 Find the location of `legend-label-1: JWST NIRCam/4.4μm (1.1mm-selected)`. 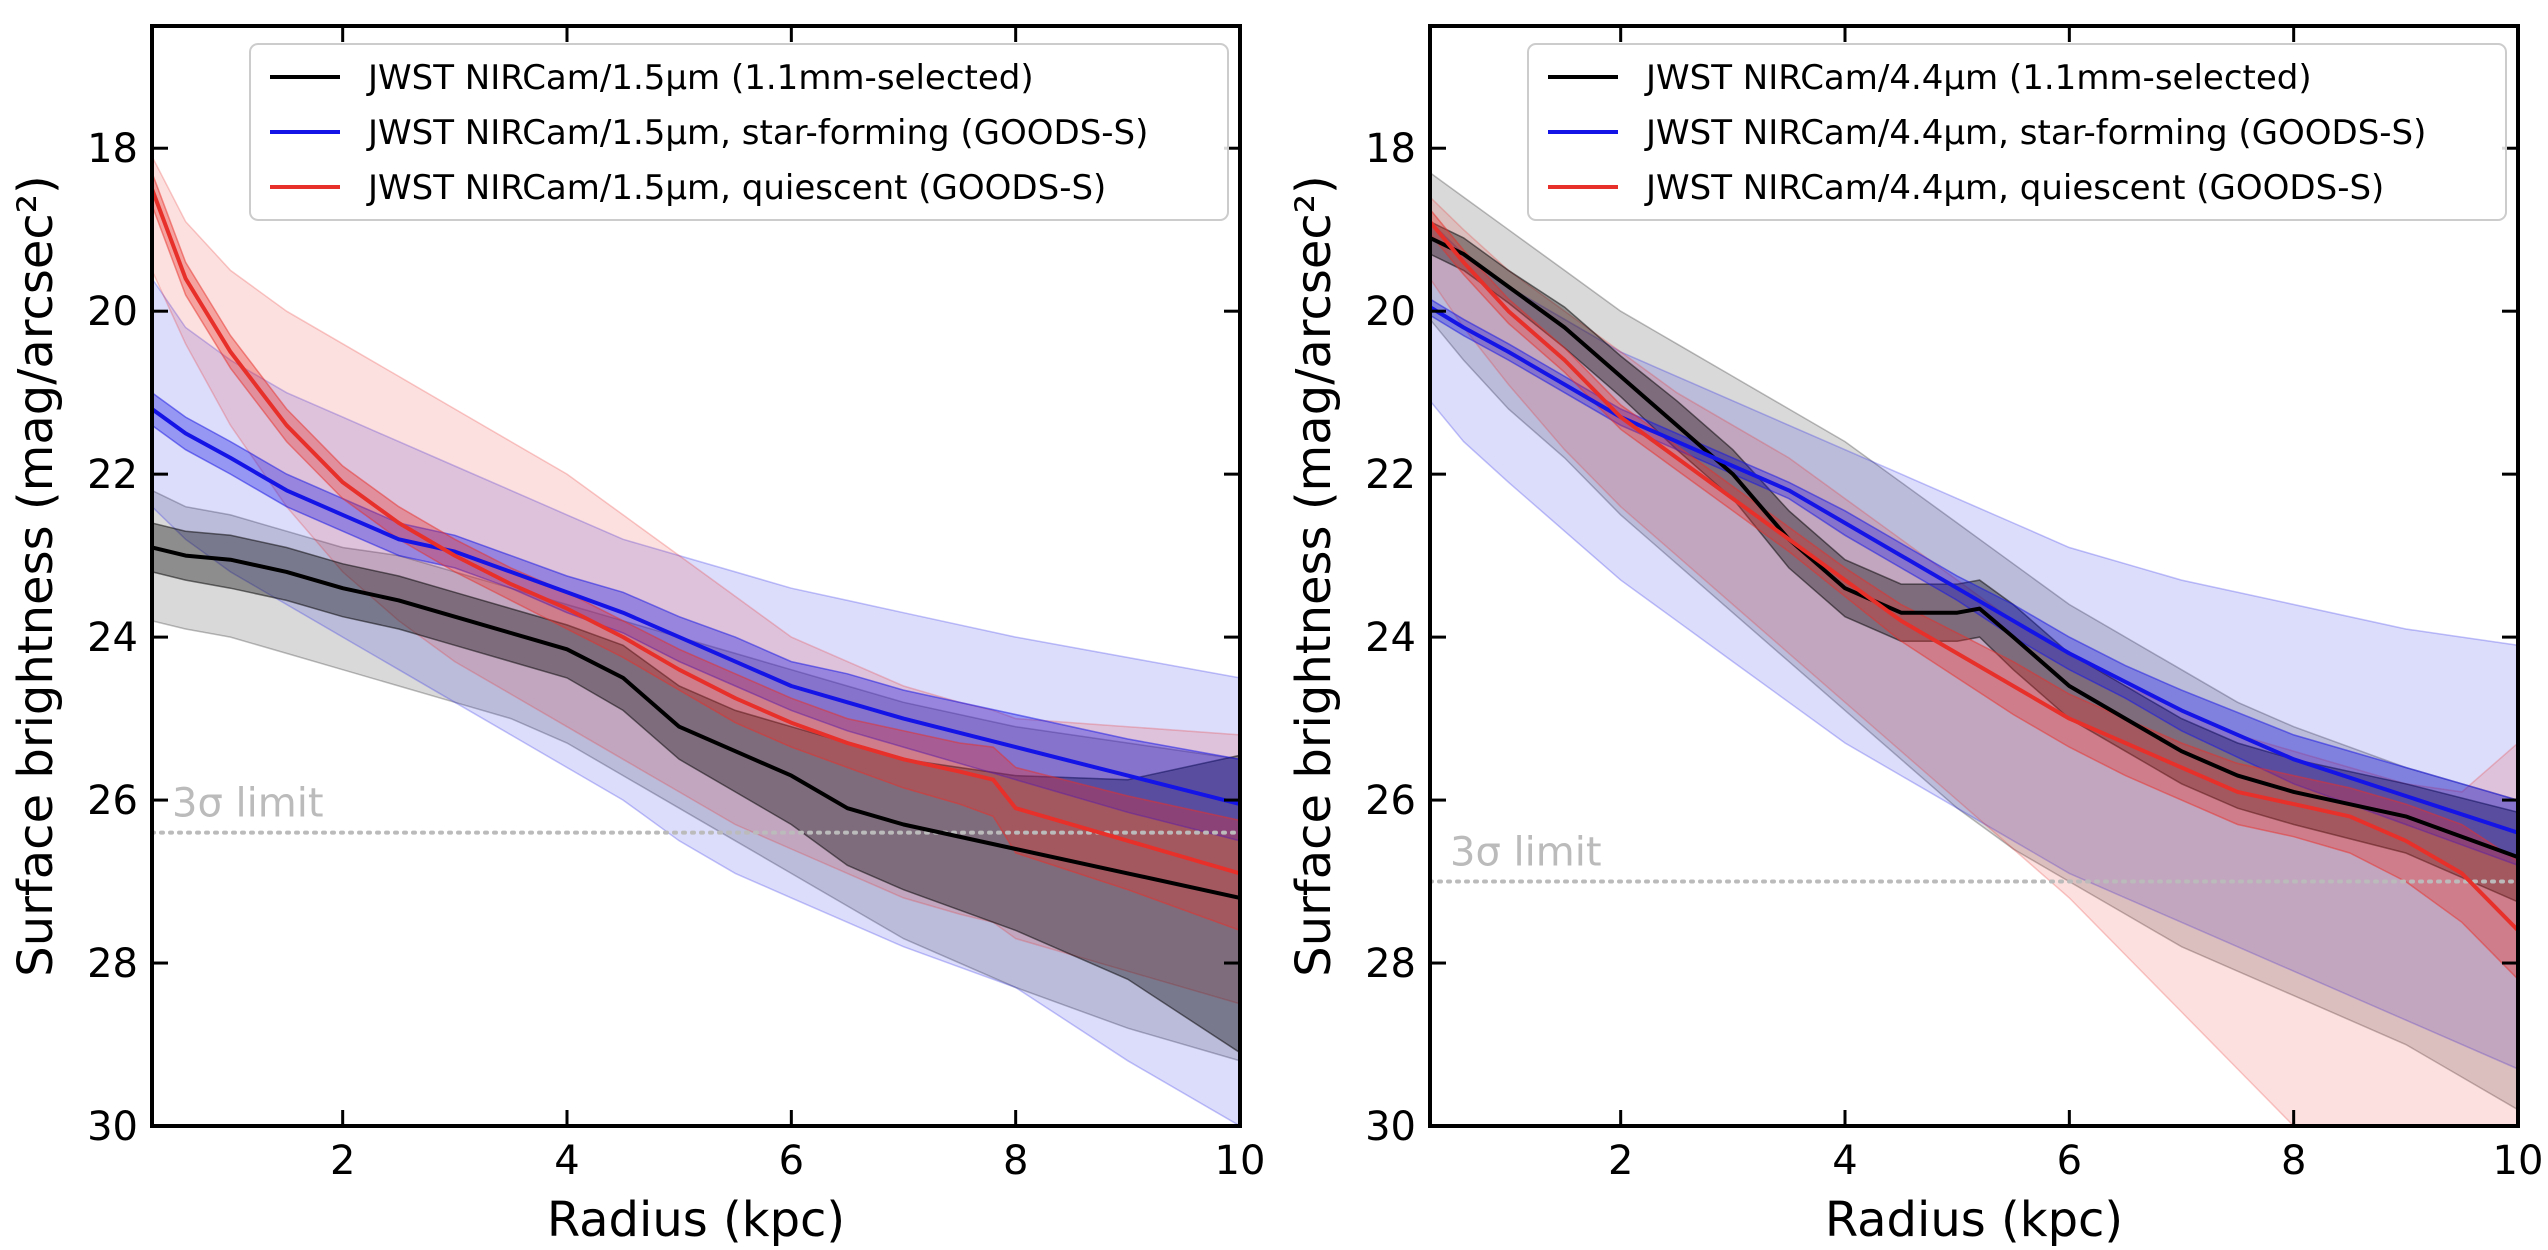

legend-label-1: JWST NIRCam/4.4μm (1.1mm-selected) is located at coordinates (1978, 78).